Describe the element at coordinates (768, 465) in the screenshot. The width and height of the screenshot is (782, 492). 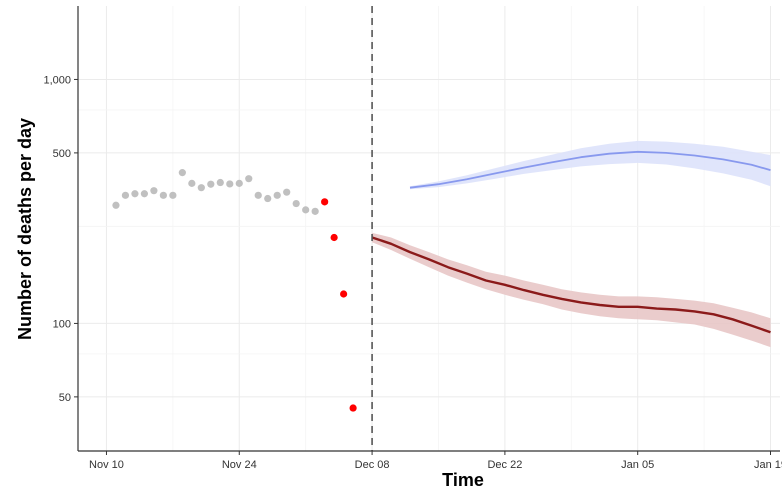
I see `x-tick-label: Jan 19` at that location.